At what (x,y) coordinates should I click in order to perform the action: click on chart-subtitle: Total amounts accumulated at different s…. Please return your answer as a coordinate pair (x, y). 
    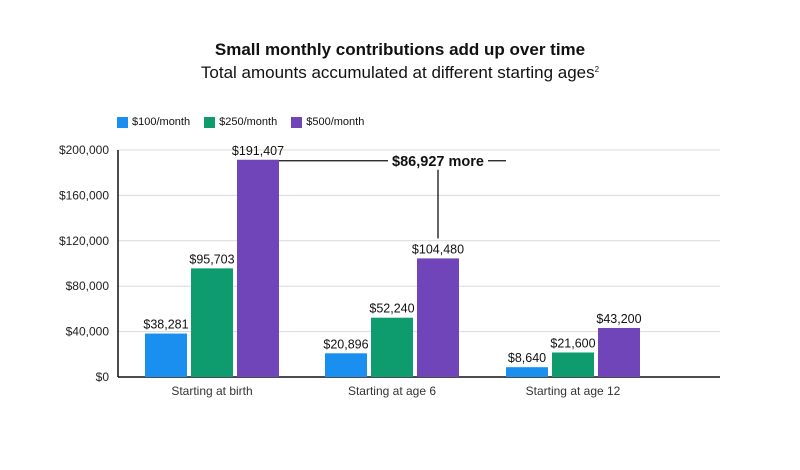
    Looking at the image, I should click on (400, 73).